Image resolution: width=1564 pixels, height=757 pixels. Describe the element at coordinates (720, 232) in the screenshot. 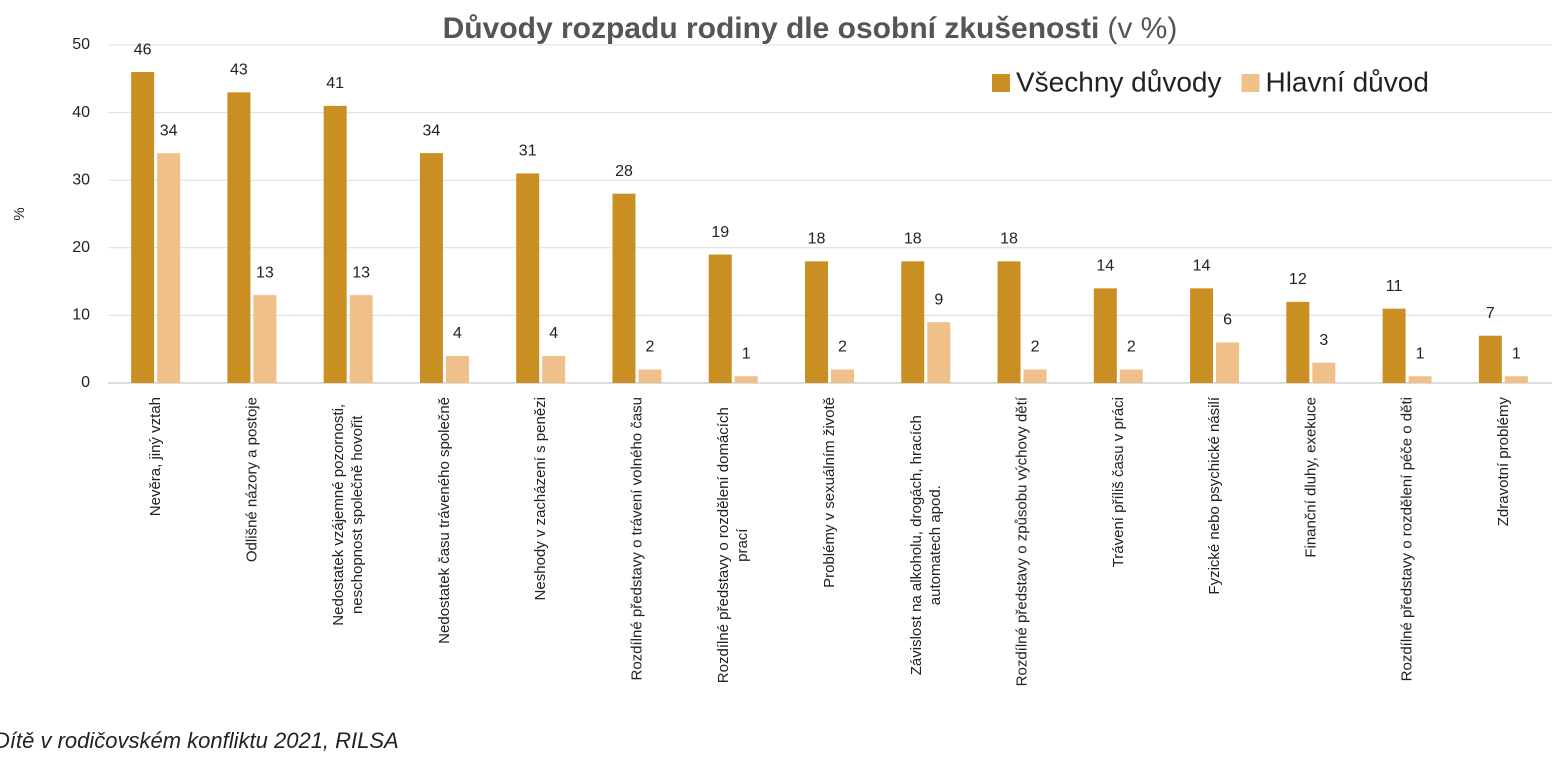

I see `data-label: 19` at that location.